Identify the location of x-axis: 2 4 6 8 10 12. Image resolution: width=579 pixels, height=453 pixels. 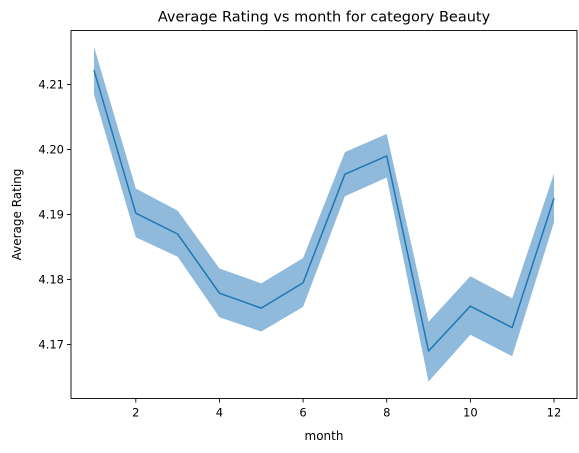
(347, 409).